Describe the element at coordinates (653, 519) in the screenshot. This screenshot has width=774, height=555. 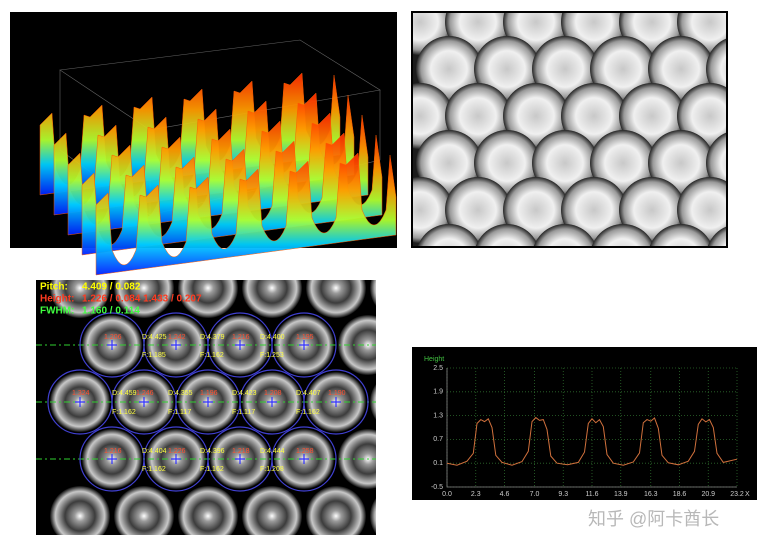
I see `watermark: 知乎 @阿卡酋长` at that location.